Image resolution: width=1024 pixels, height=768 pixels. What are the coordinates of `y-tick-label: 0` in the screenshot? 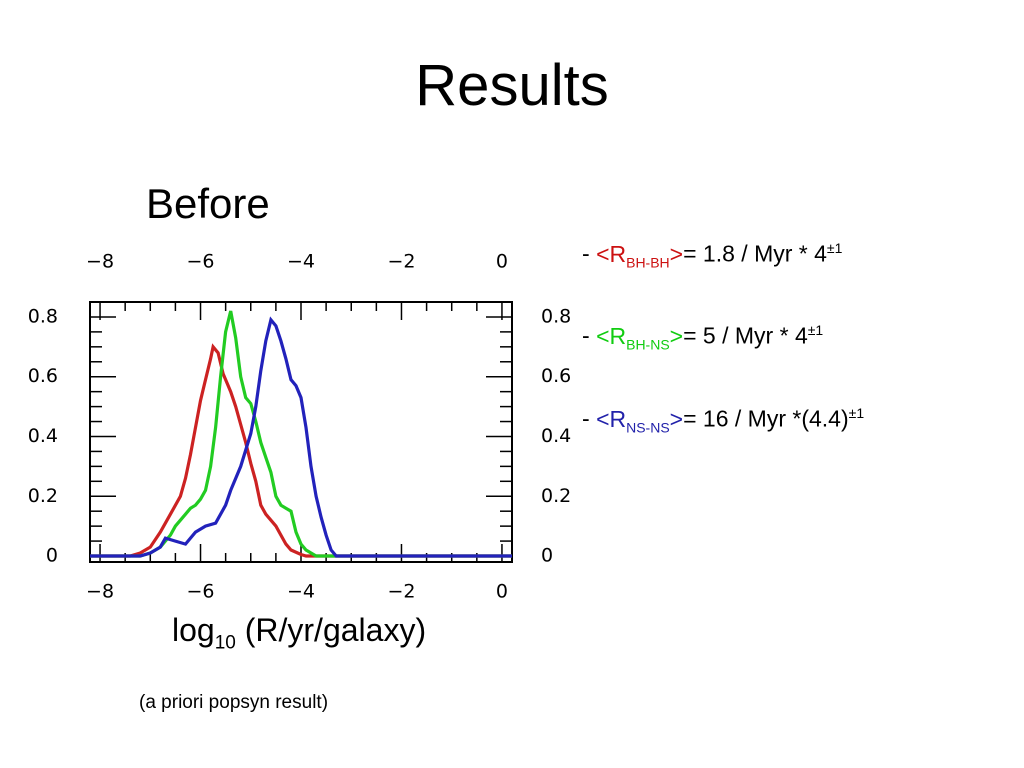 It's located at (52, 556).